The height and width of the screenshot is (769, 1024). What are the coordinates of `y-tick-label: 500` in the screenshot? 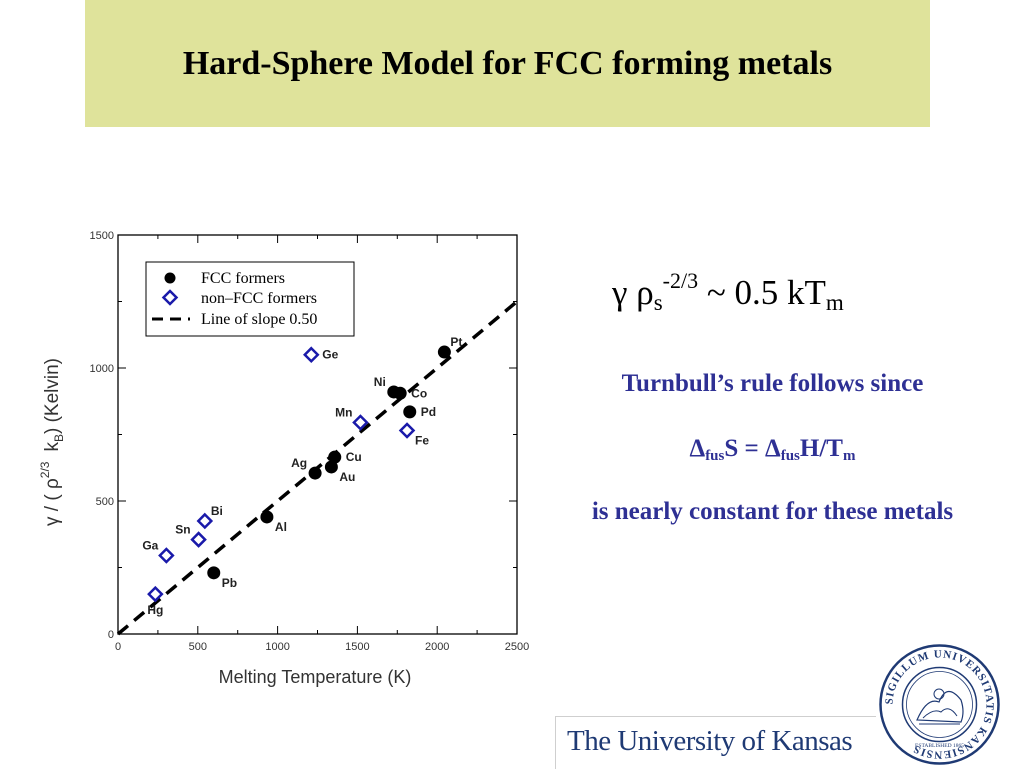 It's located at (105, 502).